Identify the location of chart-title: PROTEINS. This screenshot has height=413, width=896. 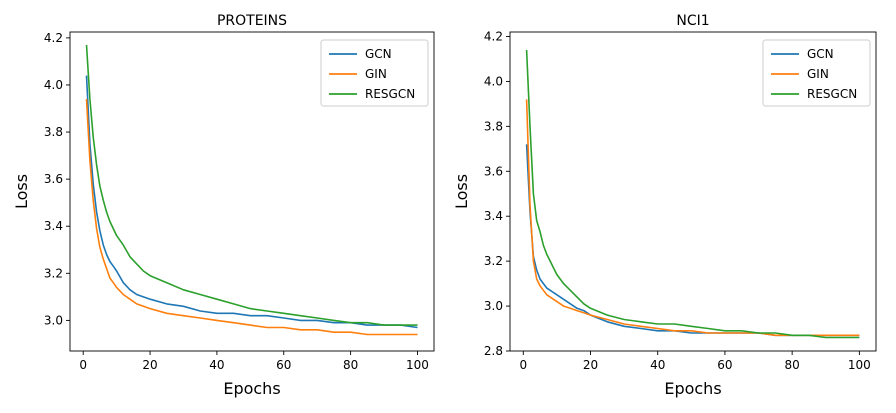
(252, 21).